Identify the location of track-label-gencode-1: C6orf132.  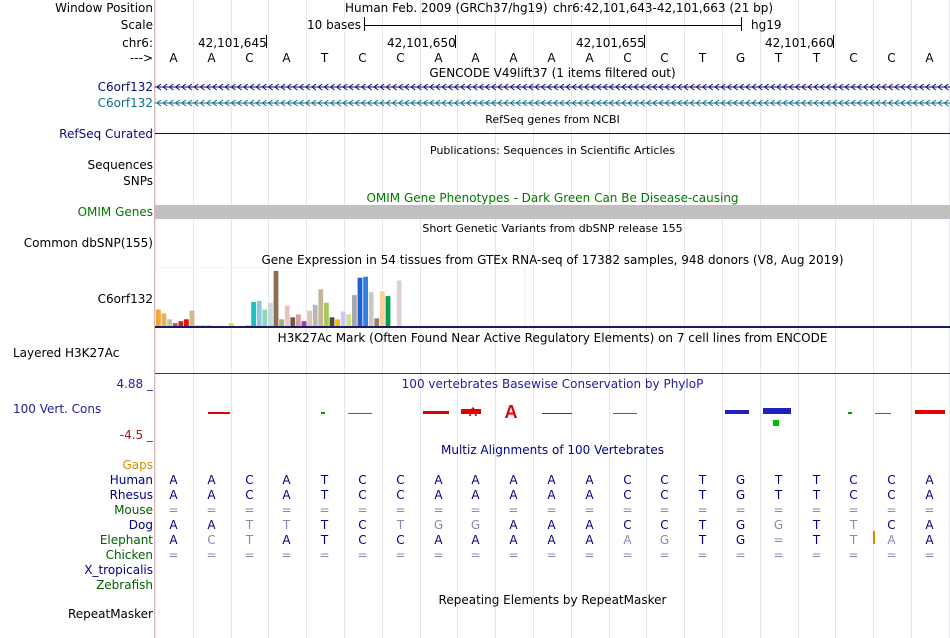
(125, 87).